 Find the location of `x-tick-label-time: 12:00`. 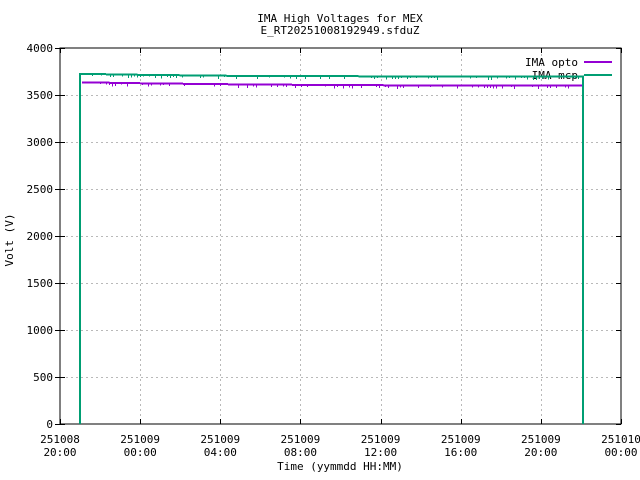

x-tick-label-time: 12:00 is located at coordinates (380, 452).